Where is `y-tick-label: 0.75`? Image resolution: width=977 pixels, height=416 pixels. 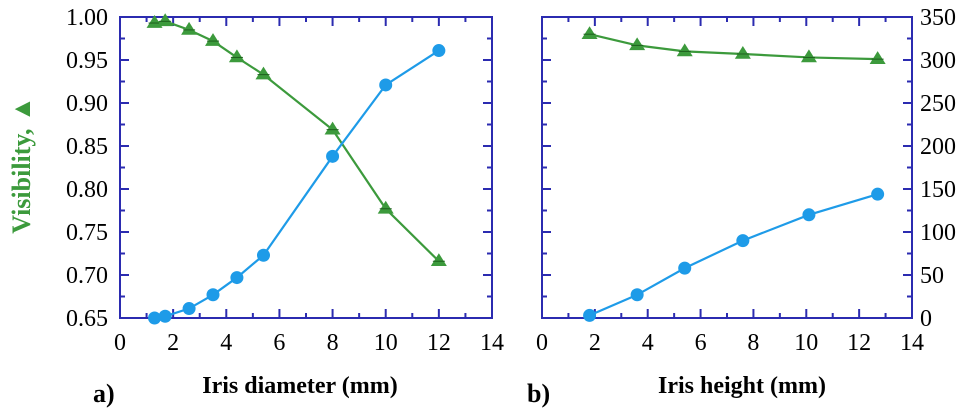
y-tick-label: 0.75 is located at coordinates (87, 233).